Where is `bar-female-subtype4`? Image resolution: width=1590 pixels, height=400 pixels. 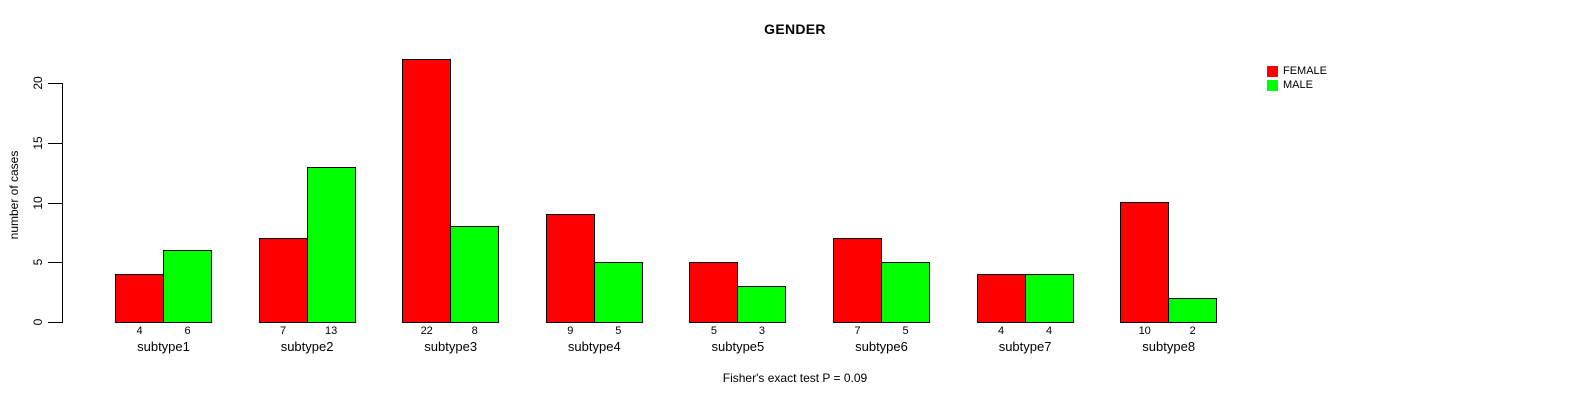 bar-female-subtype4 is located at coordinates (570, 268).